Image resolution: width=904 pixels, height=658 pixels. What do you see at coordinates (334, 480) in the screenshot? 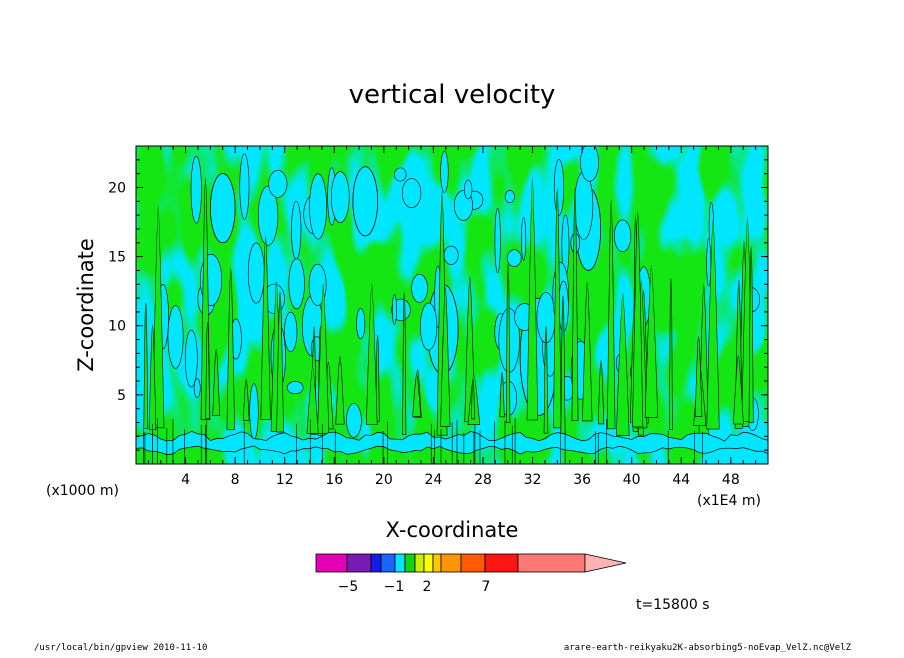
I see `x-tick-label: 16` at bounding box center [334, 480].